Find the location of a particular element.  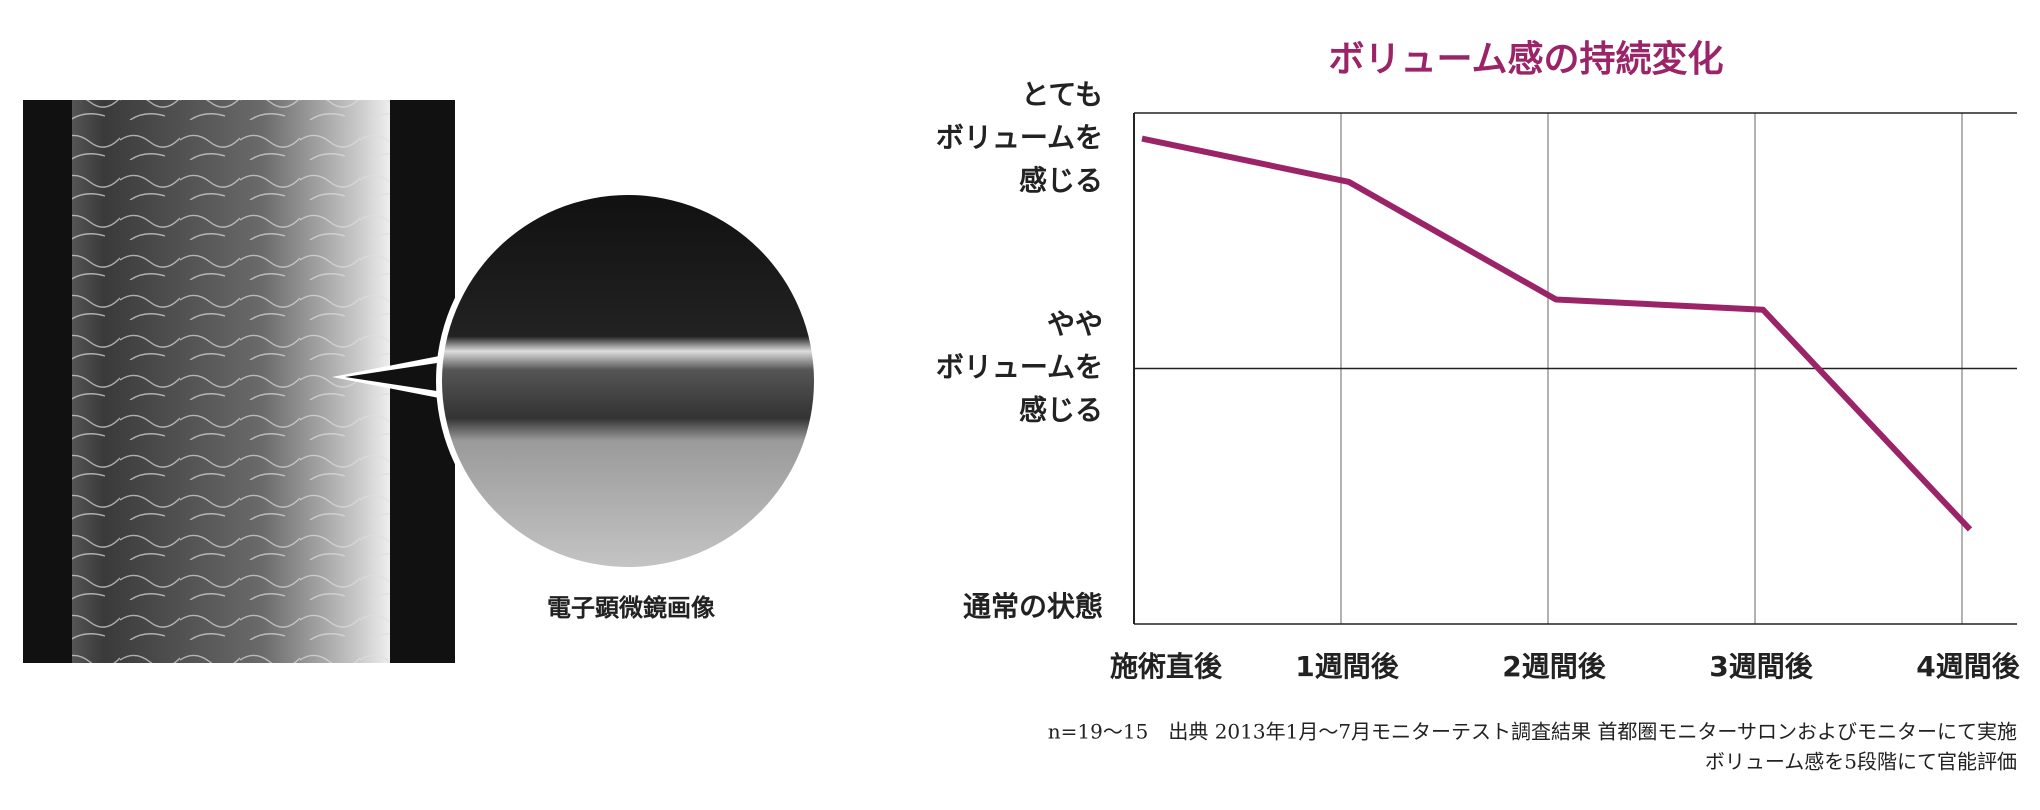

footnote: ボリューム感を5段階にて官能評価 is located at coordinates (1861, 762).